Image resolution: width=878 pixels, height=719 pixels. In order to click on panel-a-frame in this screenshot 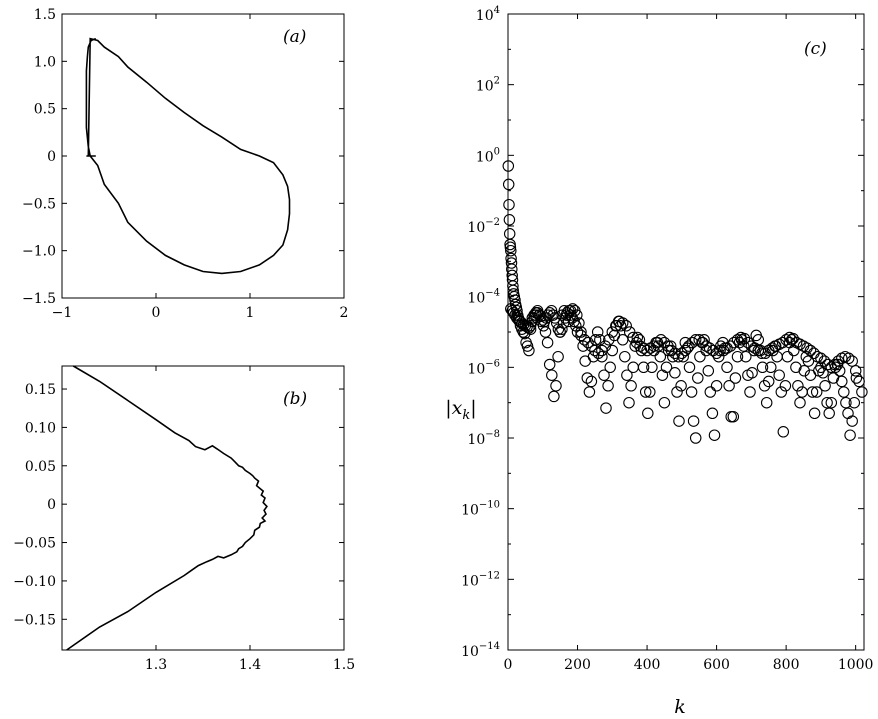, I will do `click(203, 156)`.